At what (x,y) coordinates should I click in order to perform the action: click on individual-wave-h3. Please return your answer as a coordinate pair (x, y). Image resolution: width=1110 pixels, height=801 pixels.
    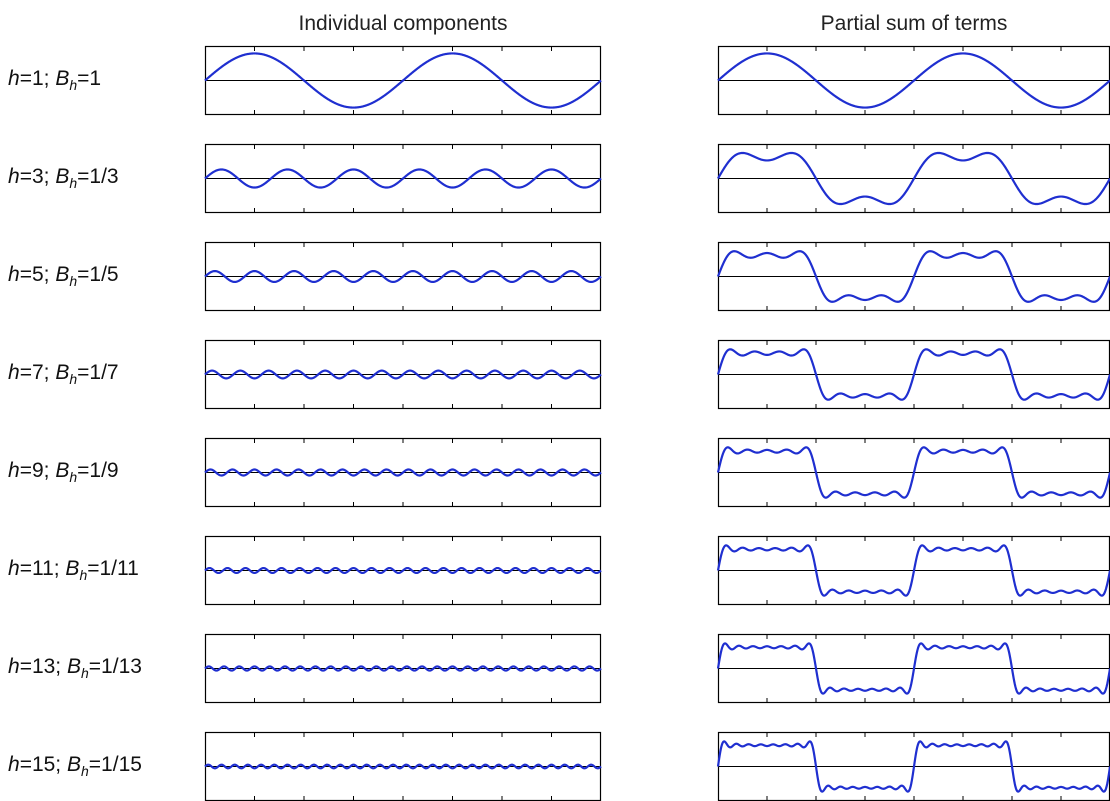
    Looking at the image, I should click on (403, 178).